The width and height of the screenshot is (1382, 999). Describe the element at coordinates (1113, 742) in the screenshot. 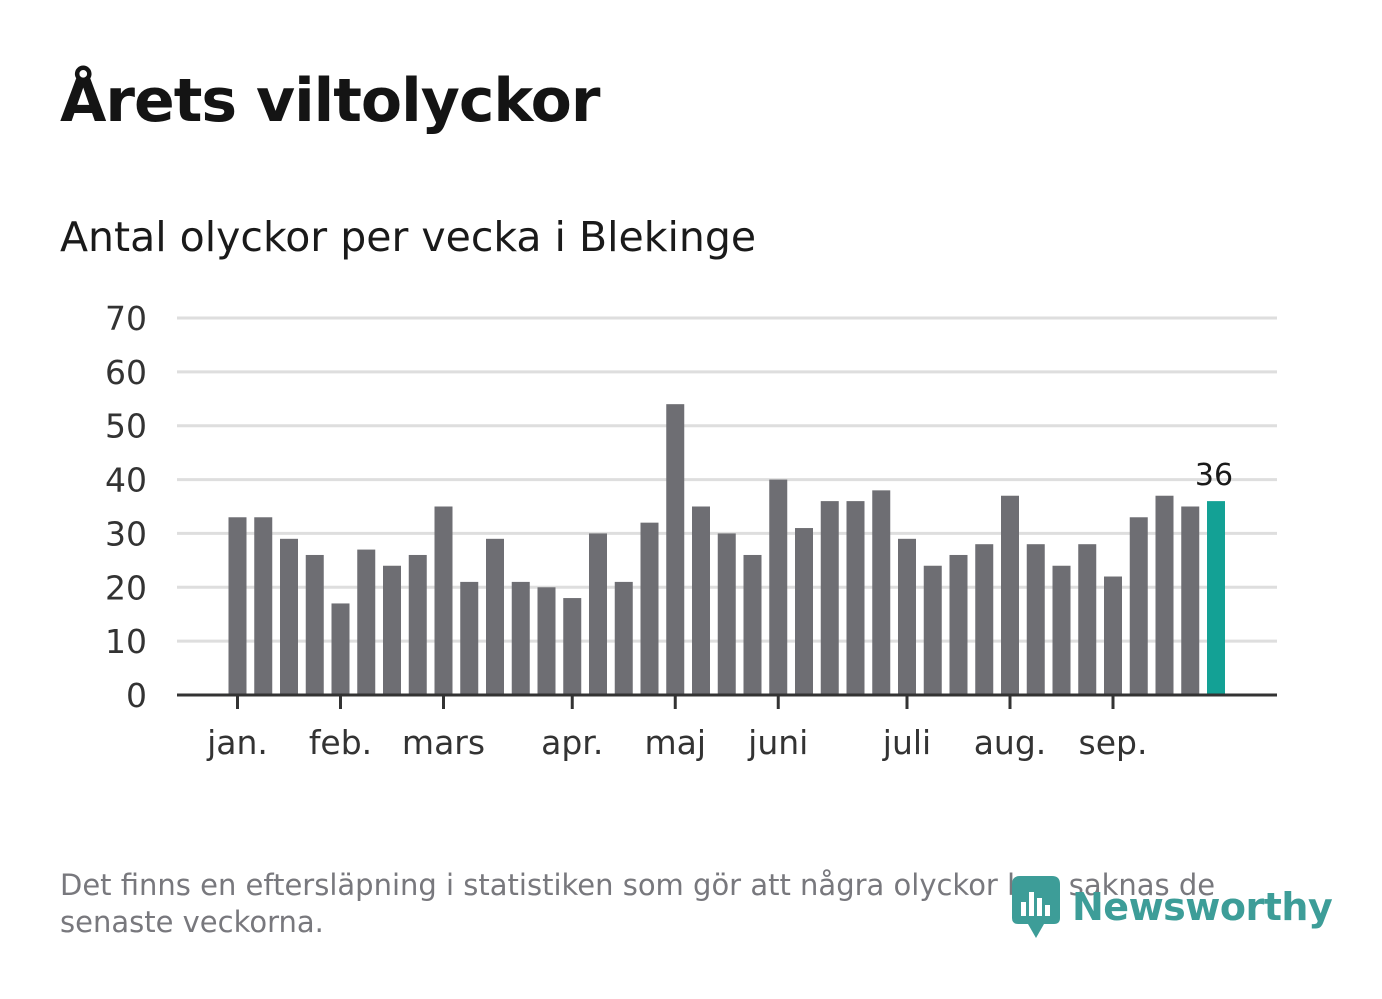

I see `x-tick-label: sep.` at that location.